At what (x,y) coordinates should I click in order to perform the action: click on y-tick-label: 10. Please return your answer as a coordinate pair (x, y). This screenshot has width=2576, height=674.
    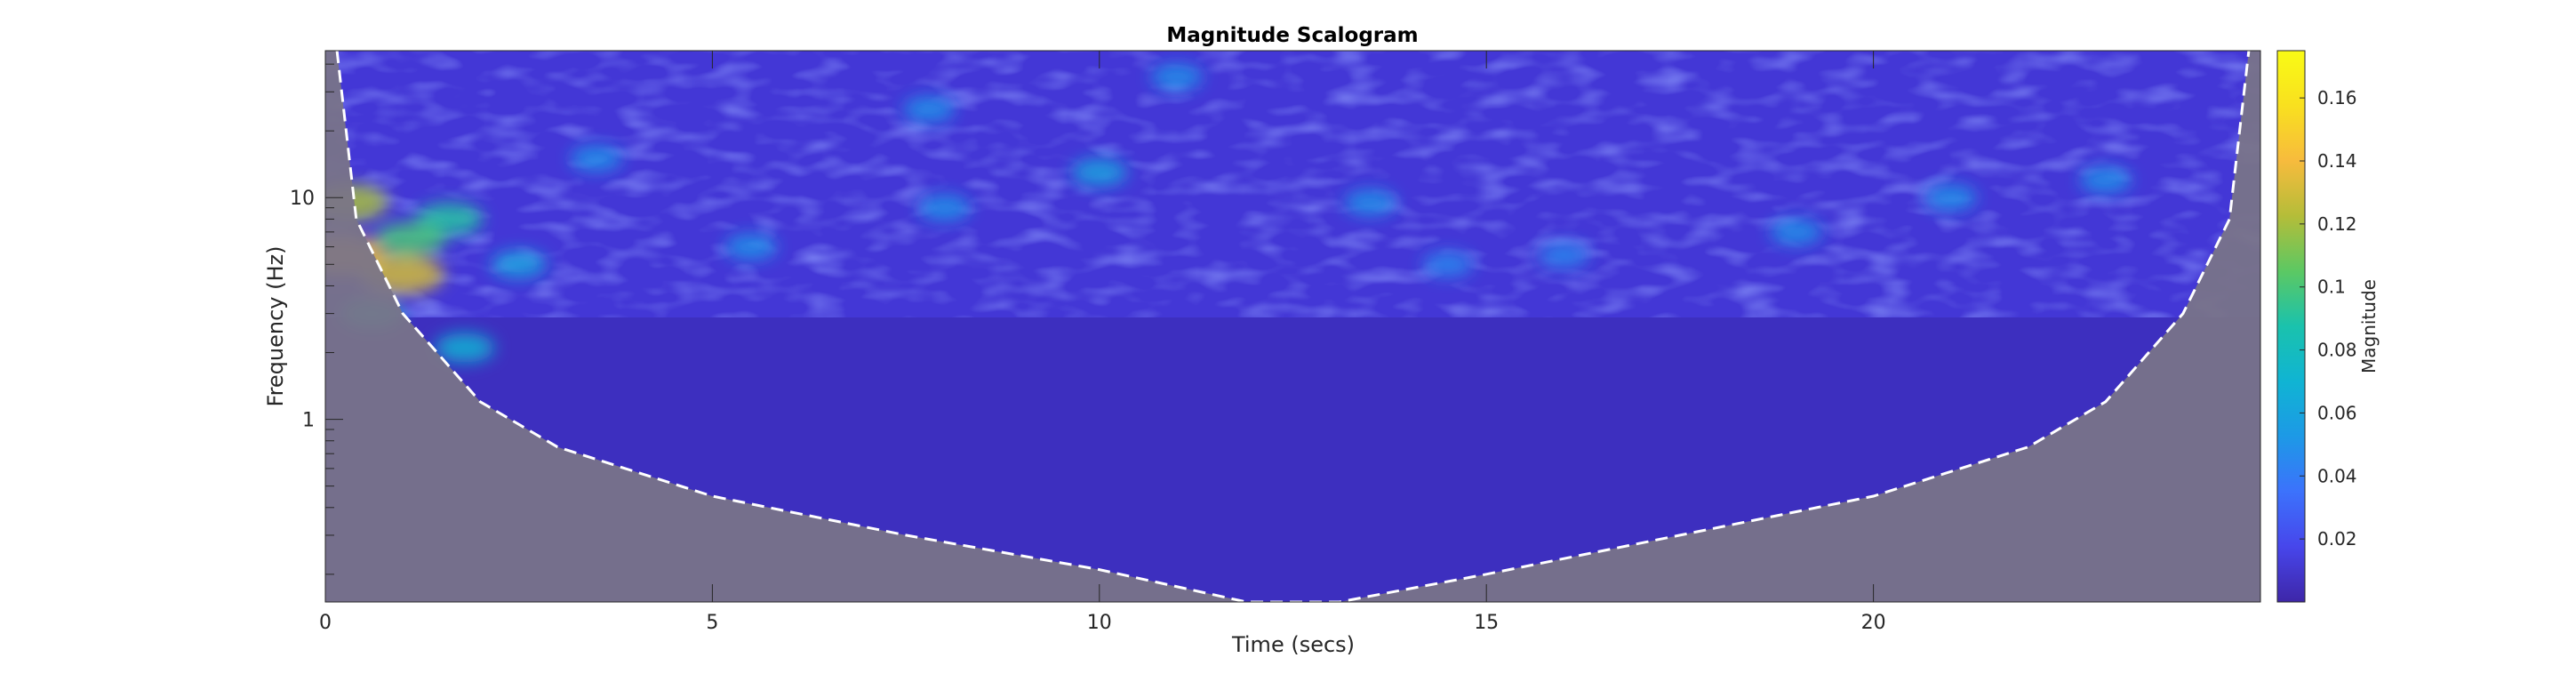
    Looking at the image, I should click on (302, 199).